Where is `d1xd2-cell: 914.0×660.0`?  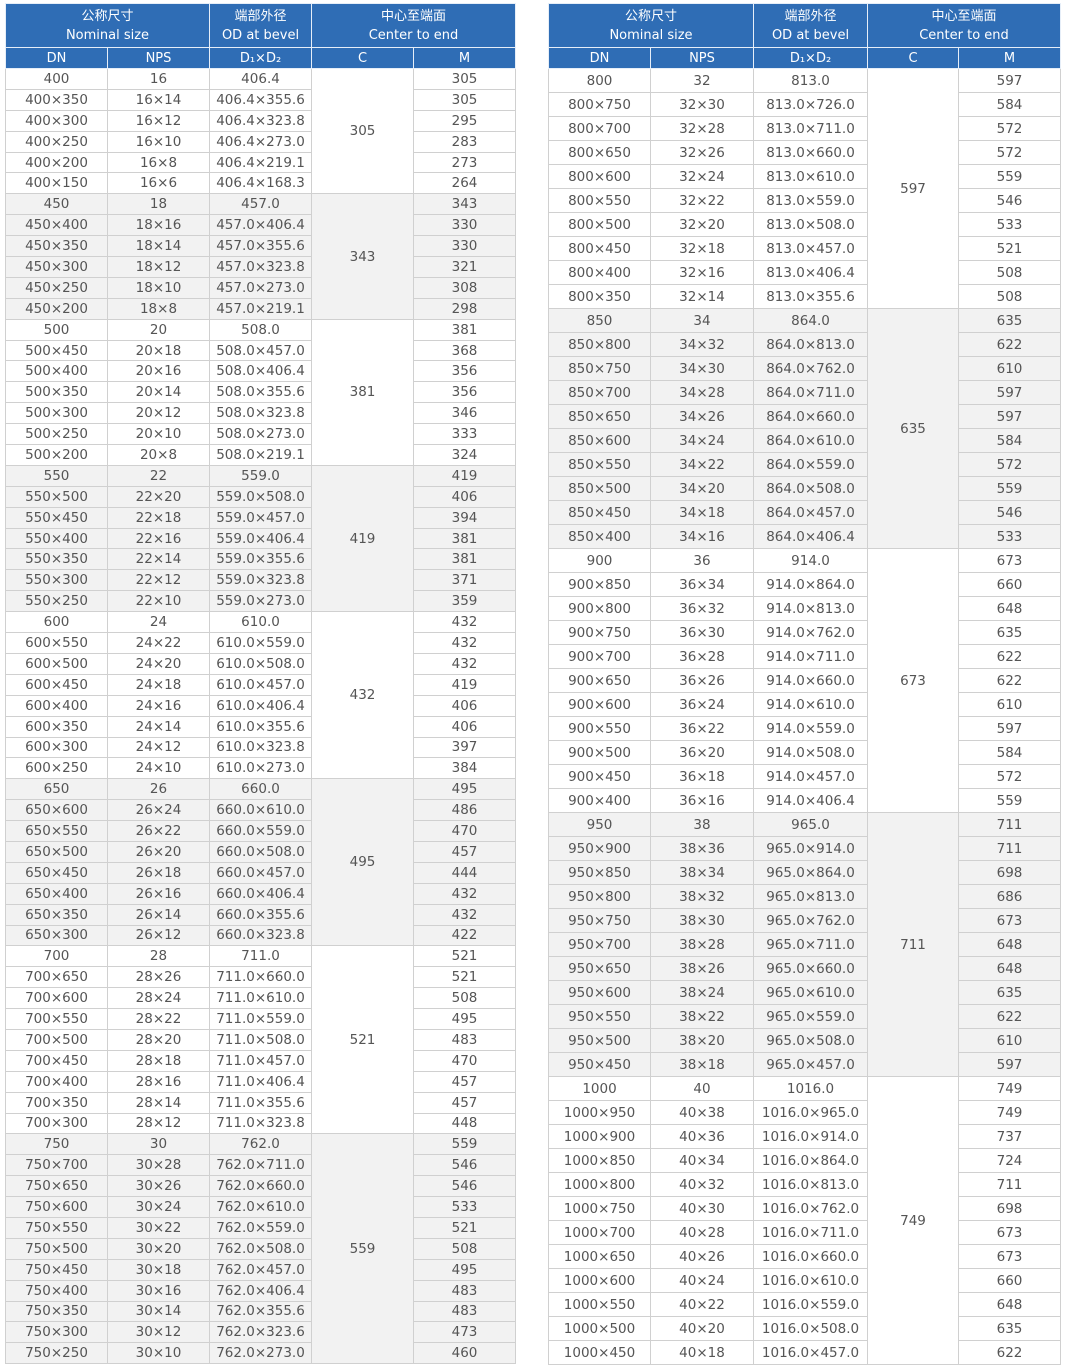 d1xd2-cell: 914.0×660.0 is located at coordinates (810, 680).